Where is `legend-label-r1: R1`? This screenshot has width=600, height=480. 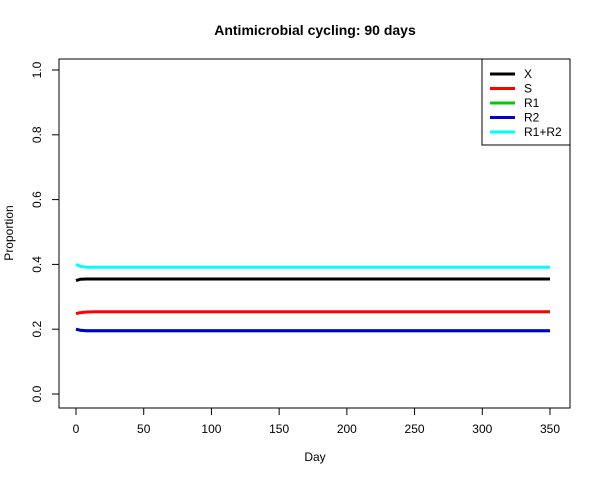 legend-label-r1: R1 is located at coordinates (532, 103).